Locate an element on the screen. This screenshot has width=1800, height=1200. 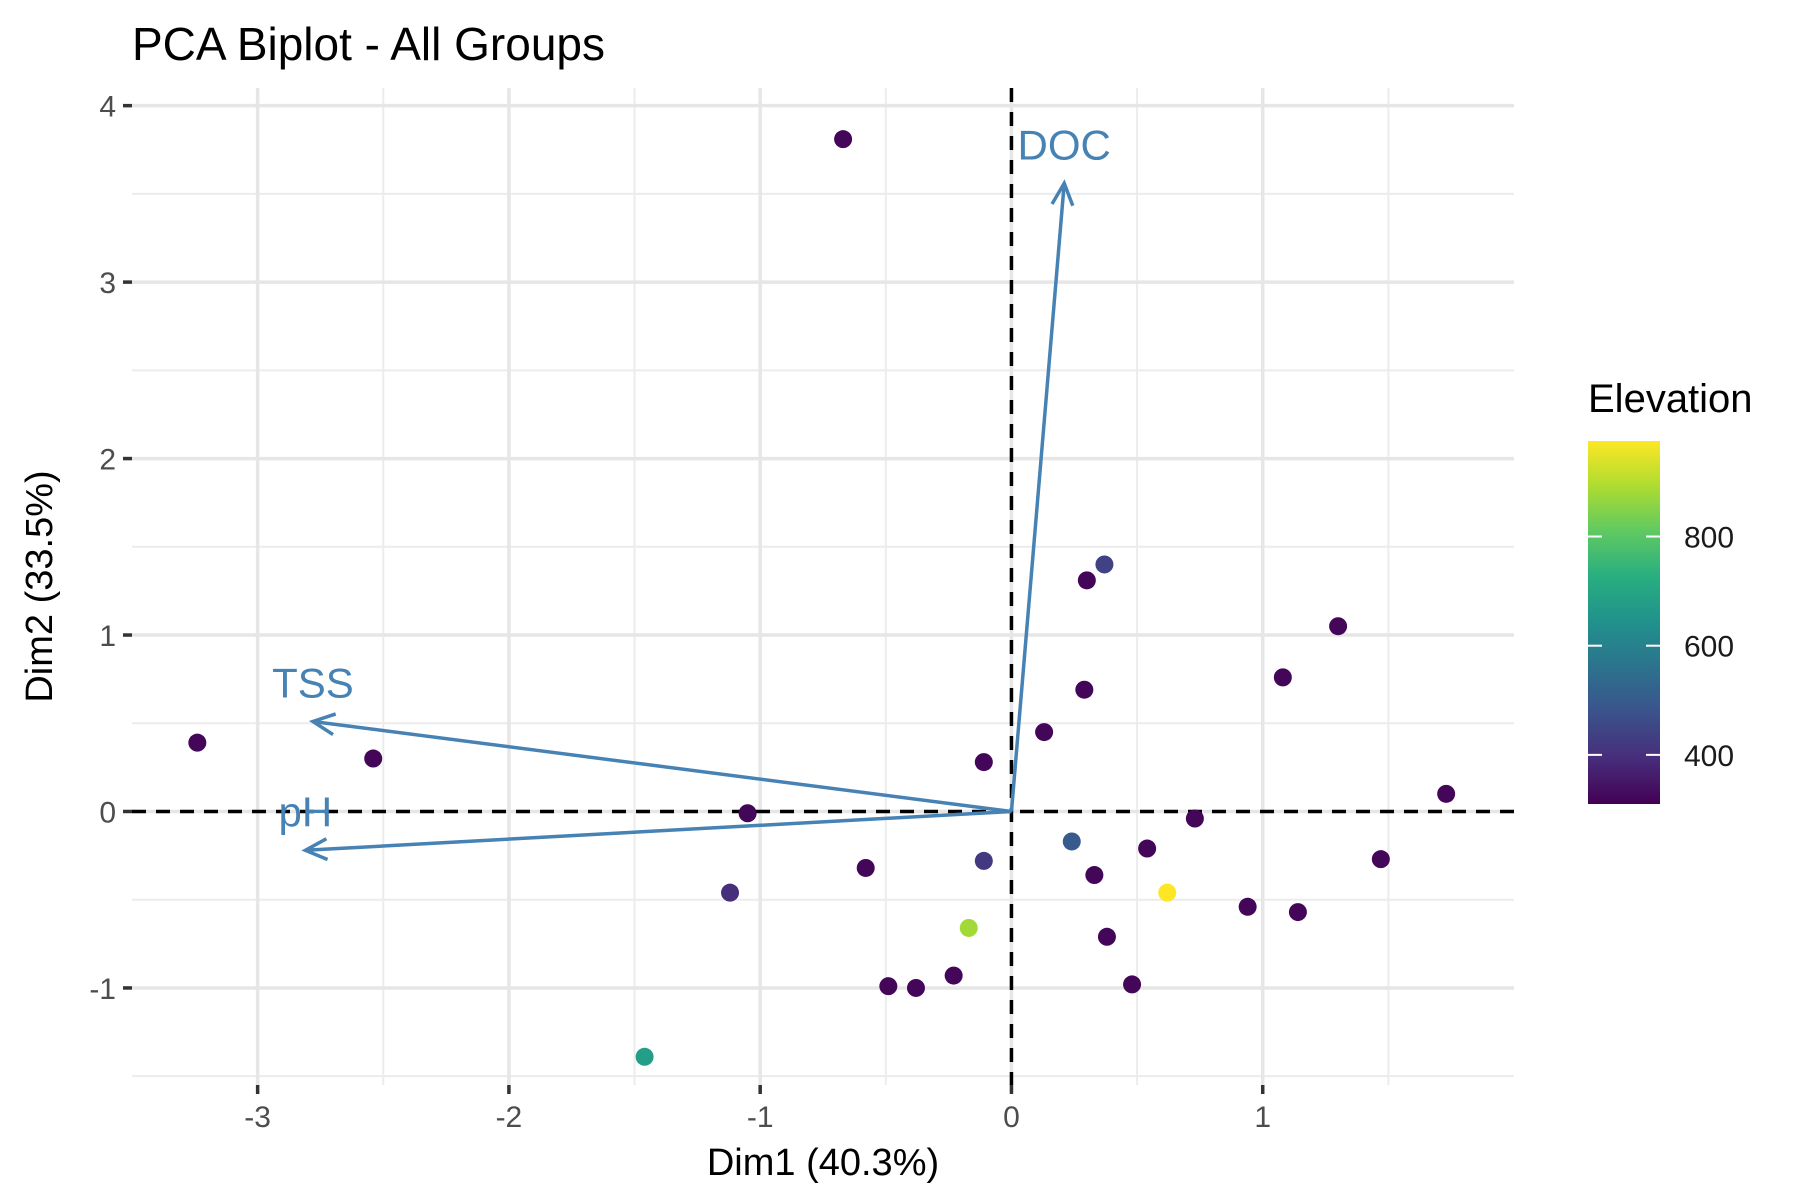
y-axis-title: Dim2 (33.5%) is located at coordinates (40, 586).